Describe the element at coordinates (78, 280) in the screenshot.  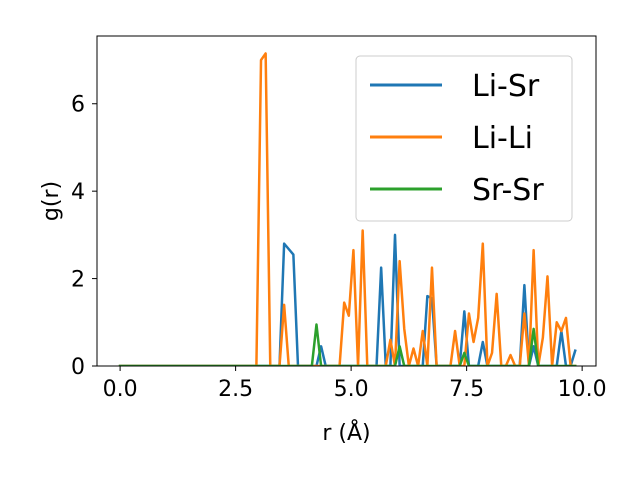
I see `y-tick-label: 2` at that location.